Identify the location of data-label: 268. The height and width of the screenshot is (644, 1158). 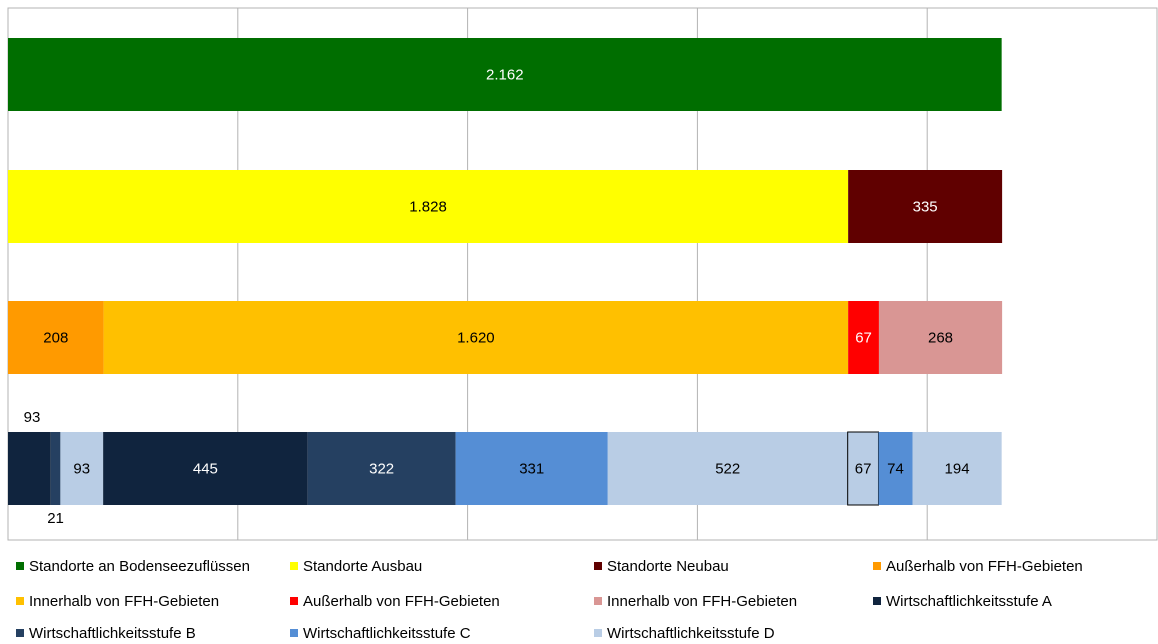
(940, 337).